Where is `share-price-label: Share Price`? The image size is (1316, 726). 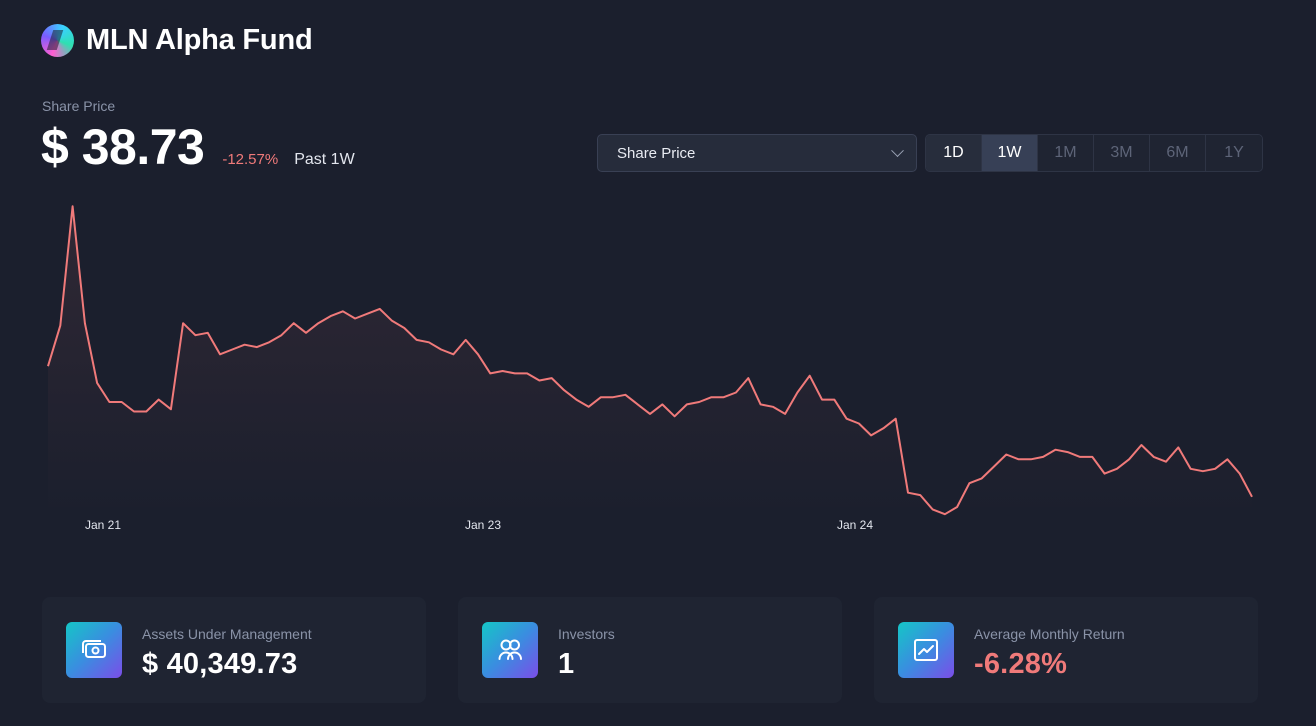
share-price-label: Share Price is located at coordinates (79, 106).